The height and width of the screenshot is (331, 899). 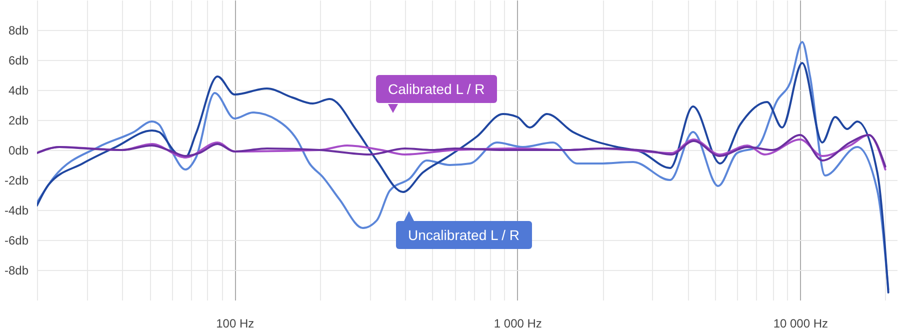 I want to click on y-tick-label: -6db, so click(x=16, y=241).